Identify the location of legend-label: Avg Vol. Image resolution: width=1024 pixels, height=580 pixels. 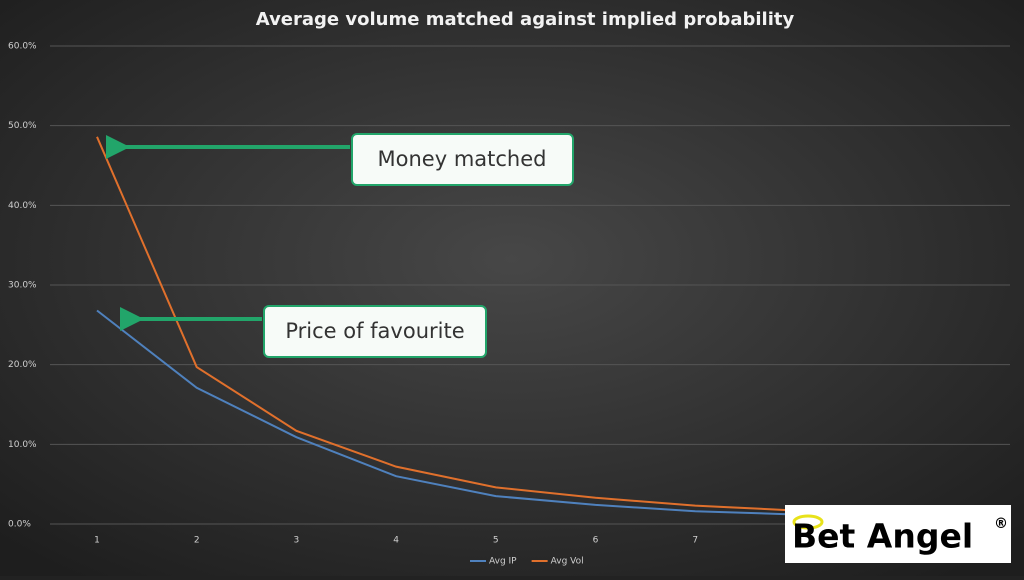
(567, 562).